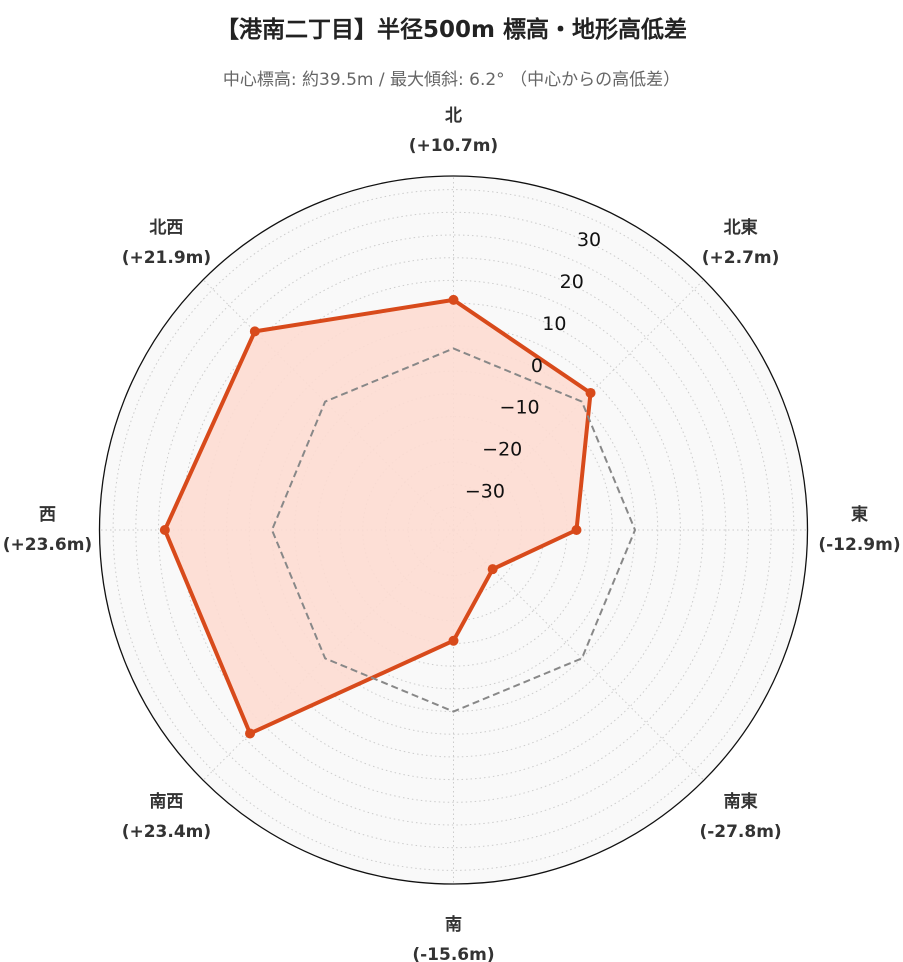 Image resolution: width=903 pixels, height=962 pixels. What do you see at coordinates (520, 408) in the screenshot?
I see `r-tick-label: −10` at bounding box center [520, 408].